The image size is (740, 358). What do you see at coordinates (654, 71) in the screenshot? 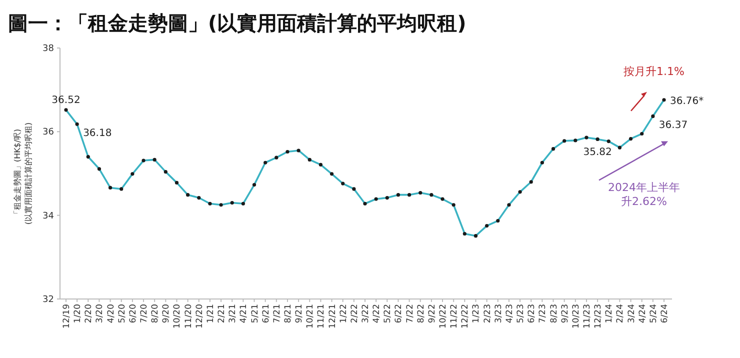
I see `annotation: 按月升1.1%` at bounding box center [654, 71].